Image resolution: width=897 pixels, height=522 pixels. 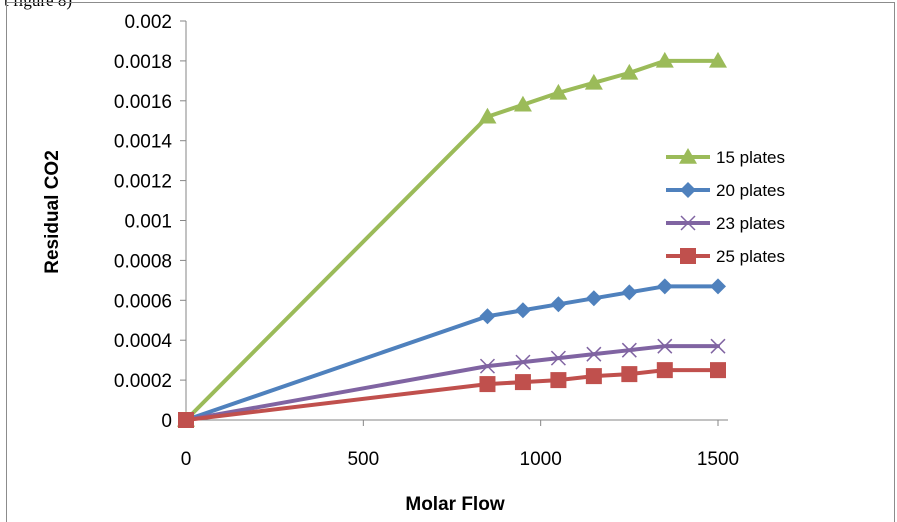 What do you see at coordinates (750, 223) in the screenshot?
I see `legend-label: 23 plates` at bounding box center [750, 223].